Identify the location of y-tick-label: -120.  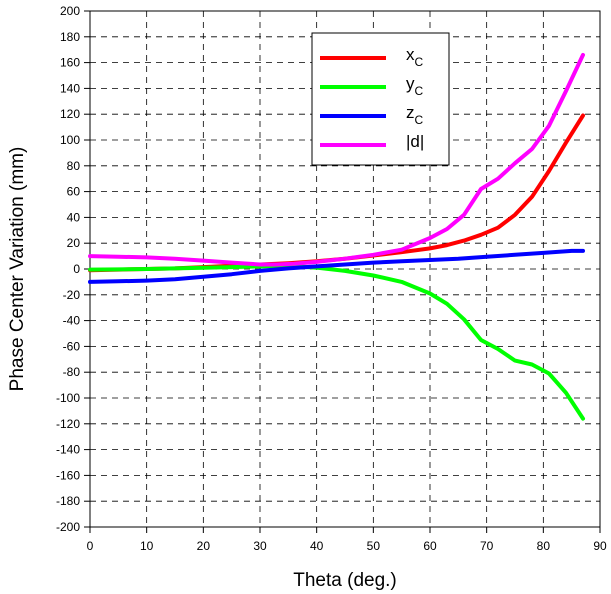
(68, 424).